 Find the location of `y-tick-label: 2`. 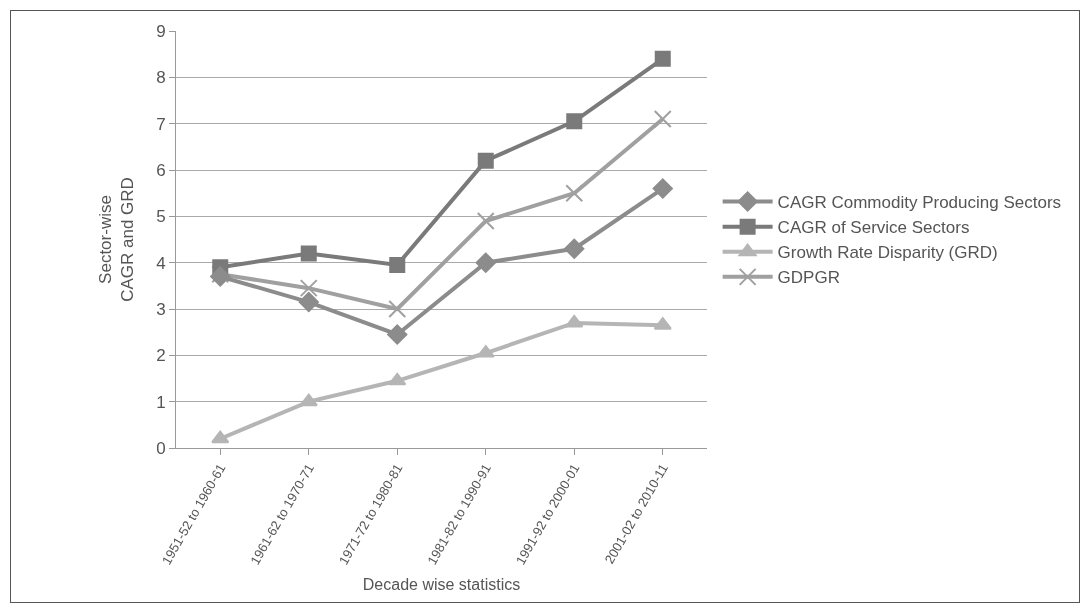

y-tick-label: 2 is located at coordinates (161, 356).